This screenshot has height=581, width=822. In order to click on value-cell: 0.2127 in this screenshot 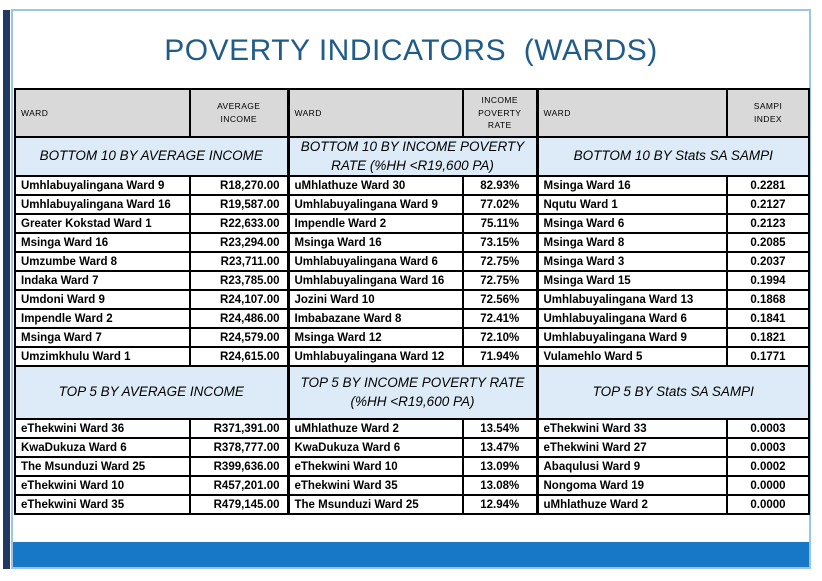, I will do `click(768, 204)`.